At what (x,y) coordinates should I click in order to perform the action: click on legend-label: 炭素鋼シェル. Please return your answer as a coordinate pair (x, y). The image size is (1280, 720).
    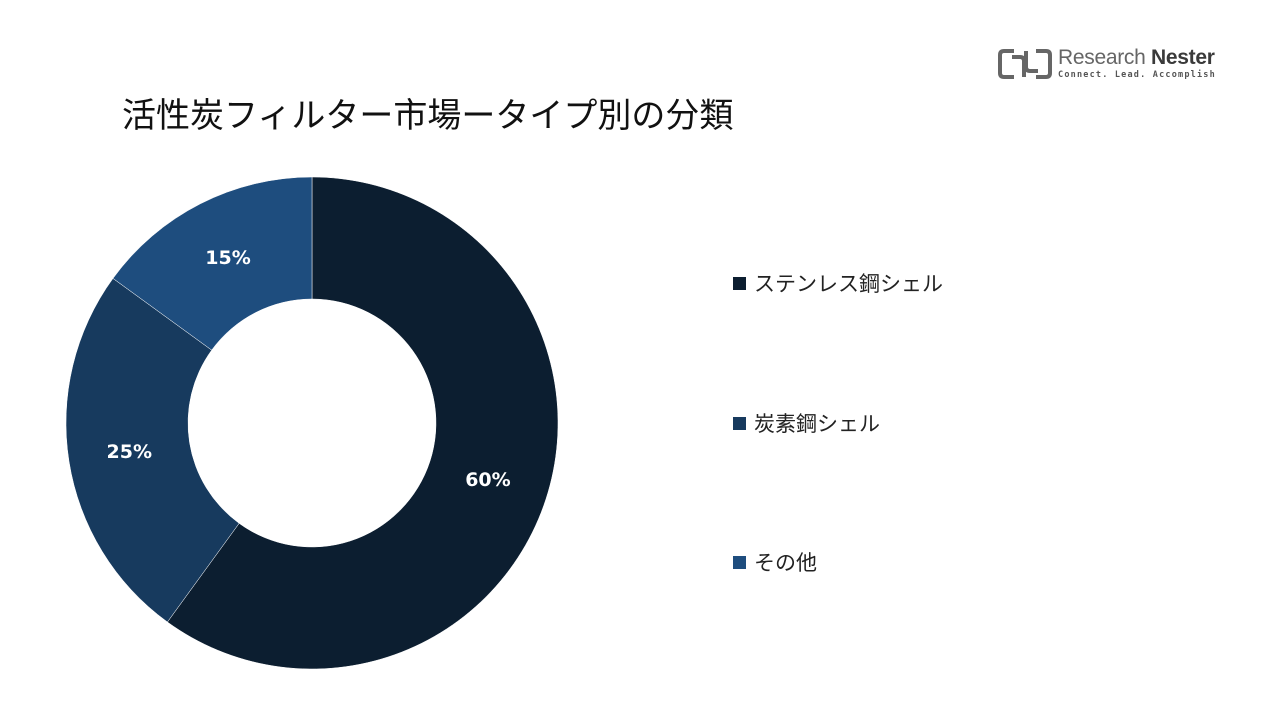
    Looking at the image, I should click on (817, 424).